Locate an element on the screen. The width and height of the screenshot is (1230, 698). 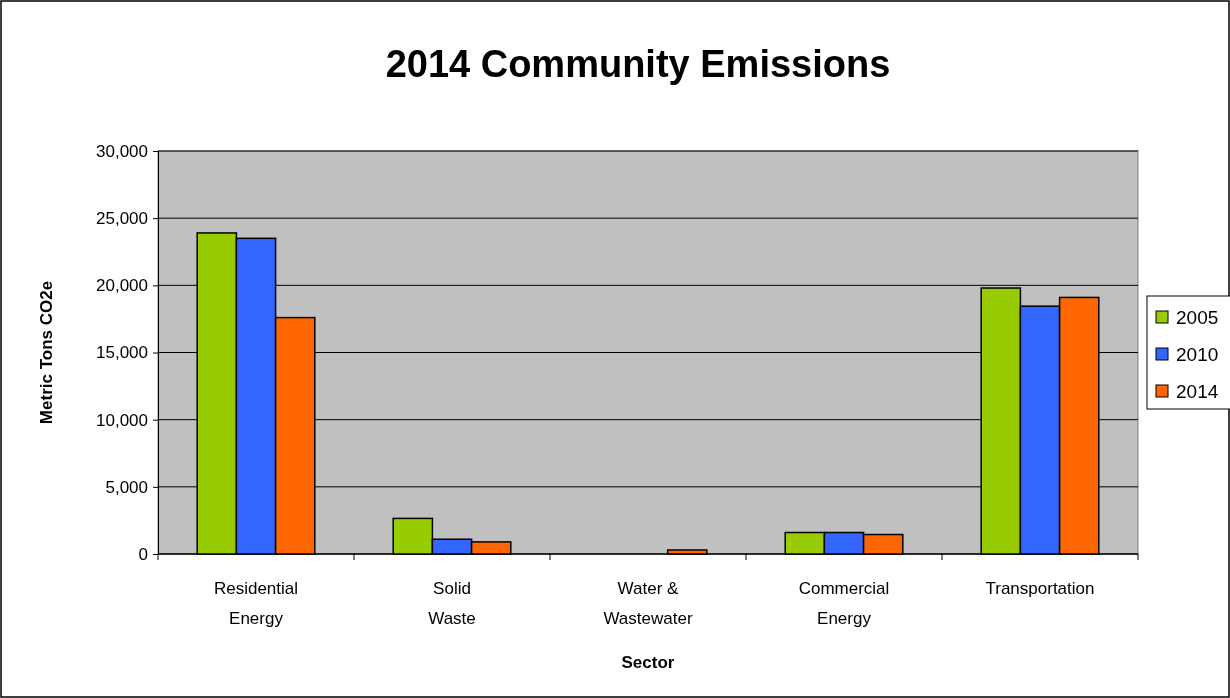
y-tick-label: 15,000 is located at coordinates (122, 353).